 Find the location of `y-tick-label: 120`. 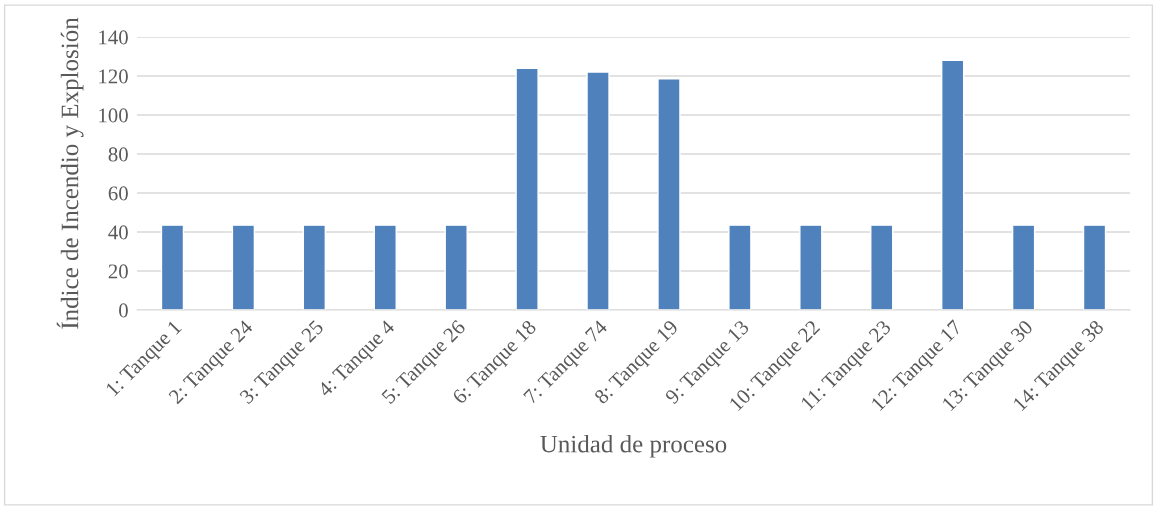

y-tick-label: 120 is located at coordinates (113, 76).